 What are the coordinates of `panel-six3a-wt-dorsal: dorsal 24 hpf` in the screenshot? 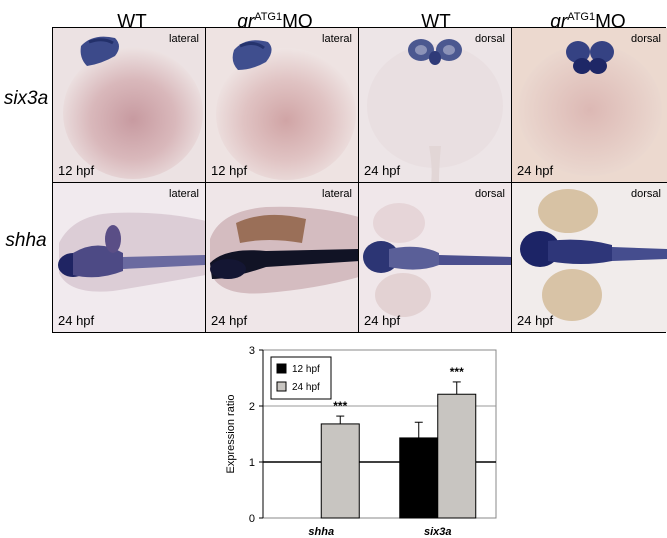 It's located at (435, 105).